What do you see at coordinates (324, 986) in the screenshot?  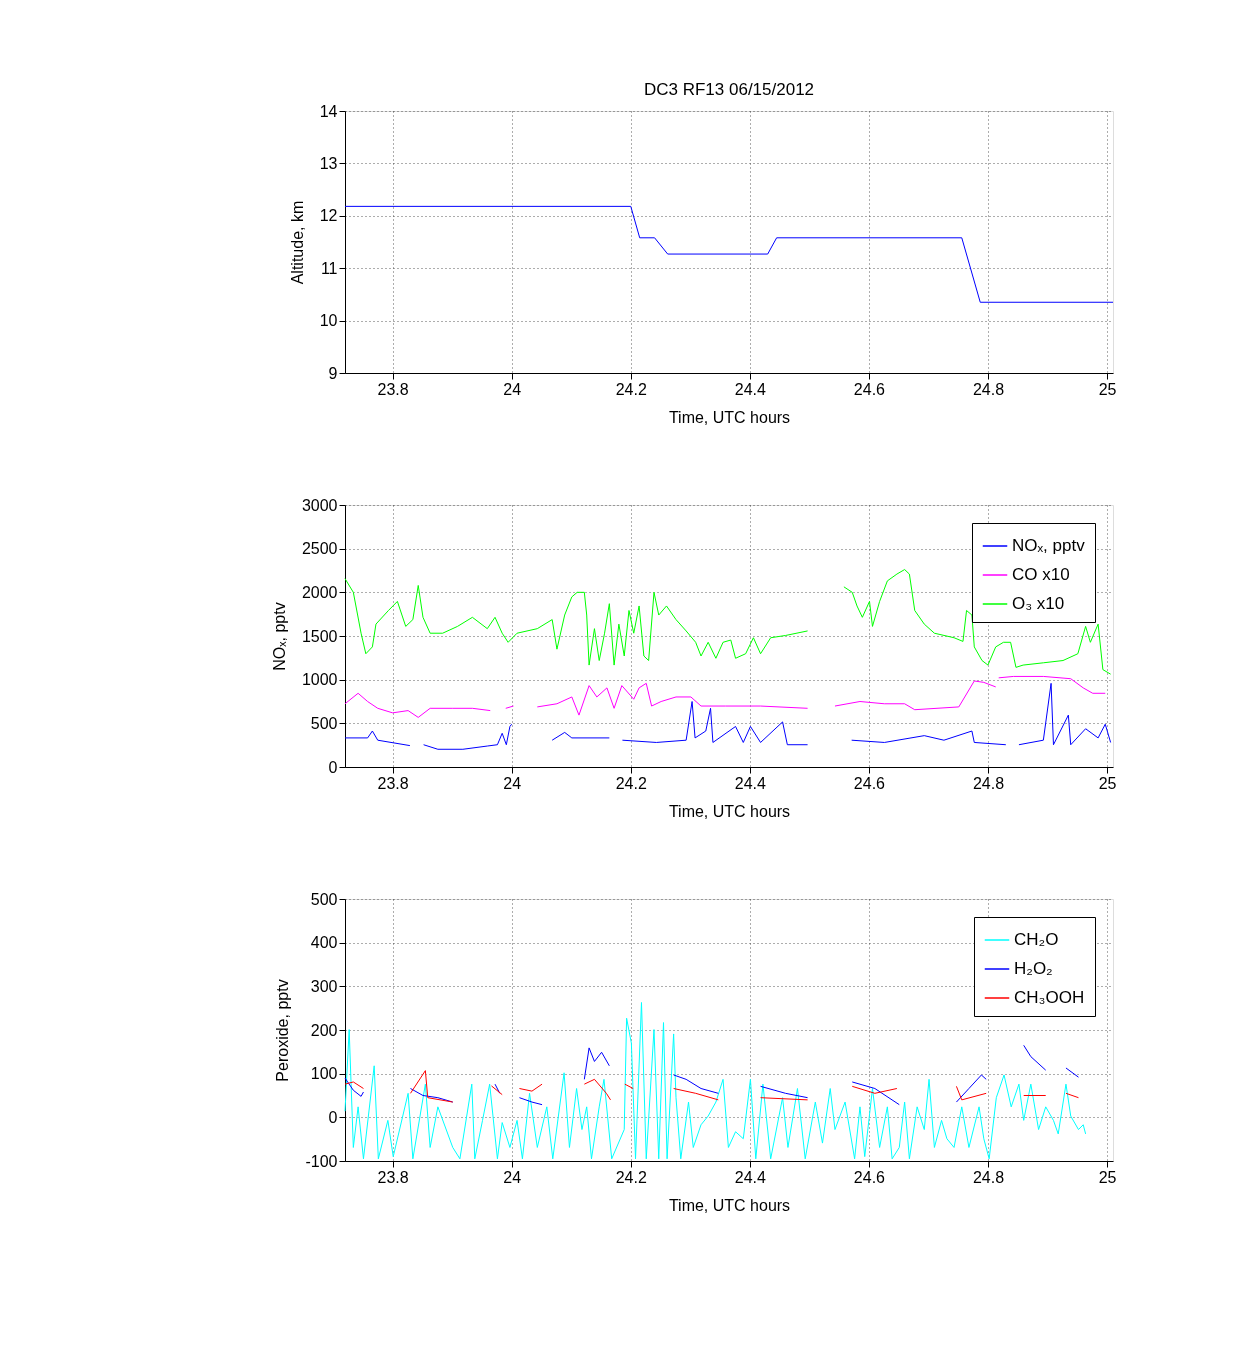 I see `y-tick-label: 300` at bounding box center [324, 986].